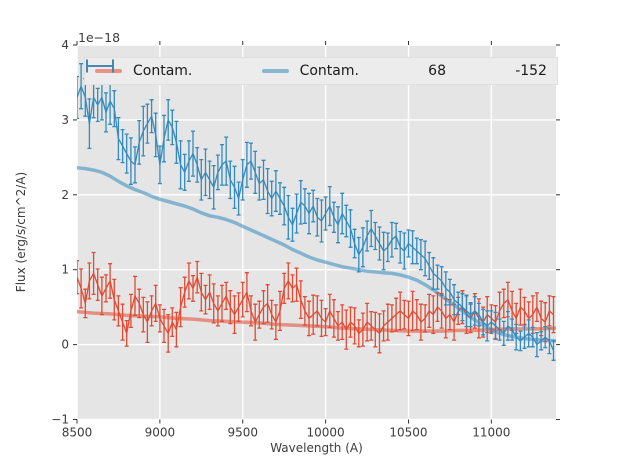 The width and height of the screenshot is (617, 467). What do you see at coordinates (100, 66) in the screenshot?
I see `legend-errorbar-swatch-icon` at bounding box center [100, 66].